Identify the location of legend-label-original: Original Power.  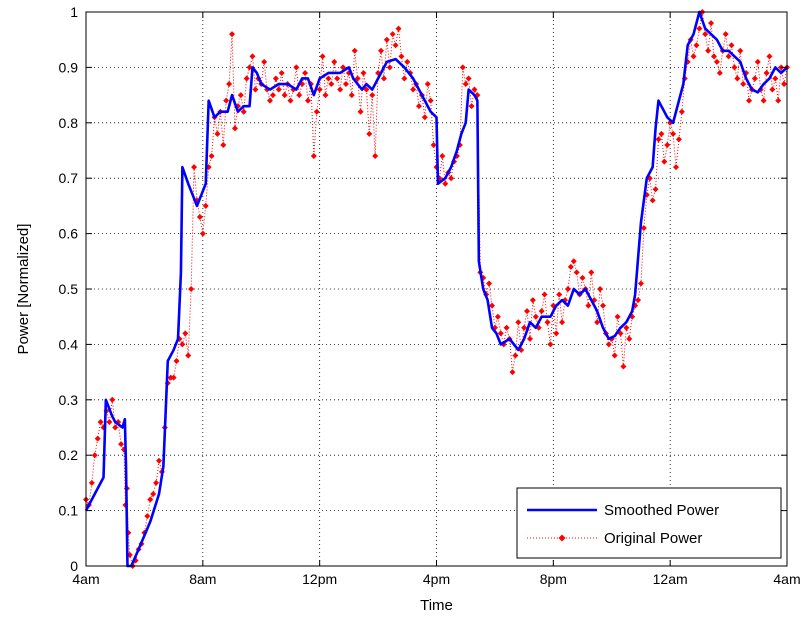
(653, 538).